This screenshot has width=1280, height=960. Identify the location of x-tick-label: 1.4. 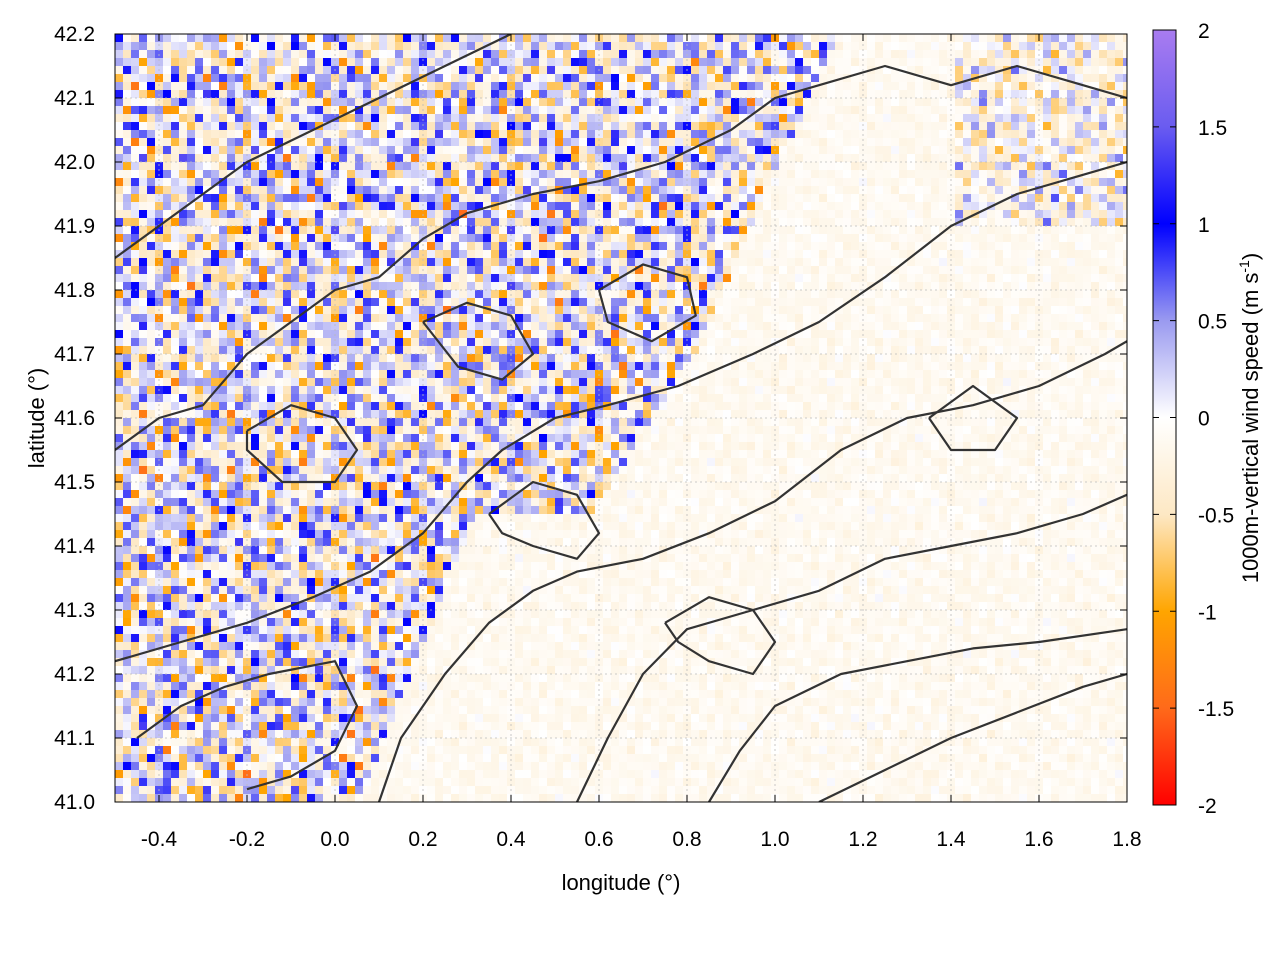
(951, 839).